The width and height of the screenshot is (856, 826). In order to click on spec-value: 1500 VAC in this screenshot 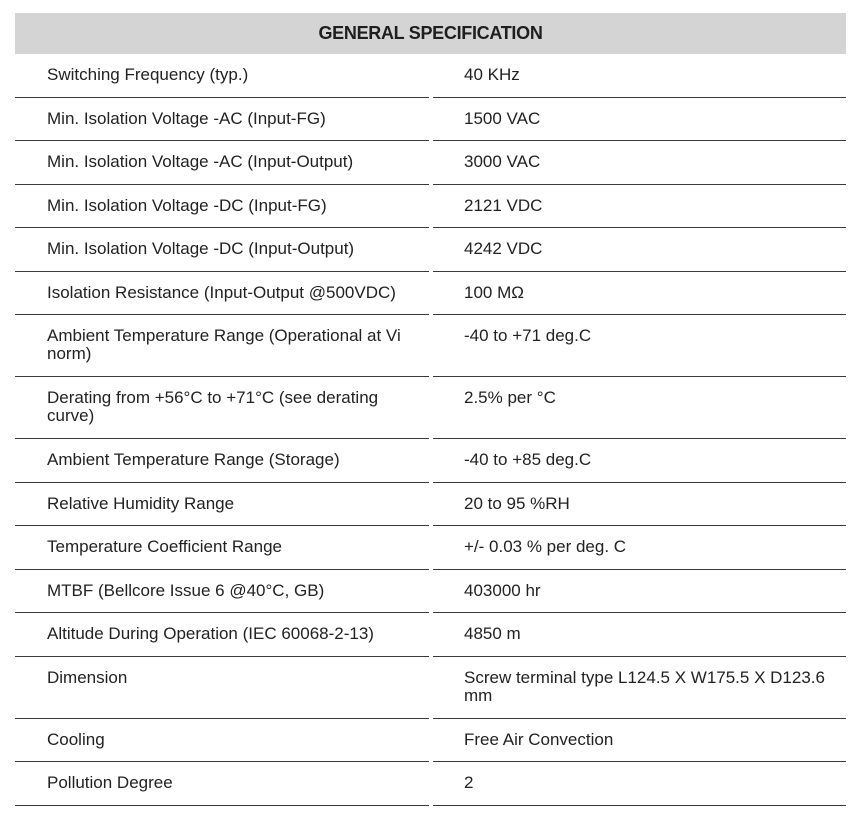, I will do `click(639, 119)`.